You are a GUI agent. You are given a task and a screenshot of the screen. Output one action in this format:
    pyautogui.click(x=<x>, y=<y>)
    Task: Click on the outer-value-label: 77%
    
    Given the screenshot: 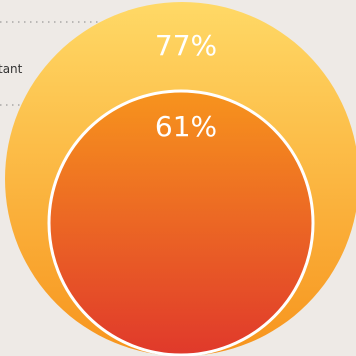 What is the action you would take?
    pyautogui.click(x=186, y=45)
    